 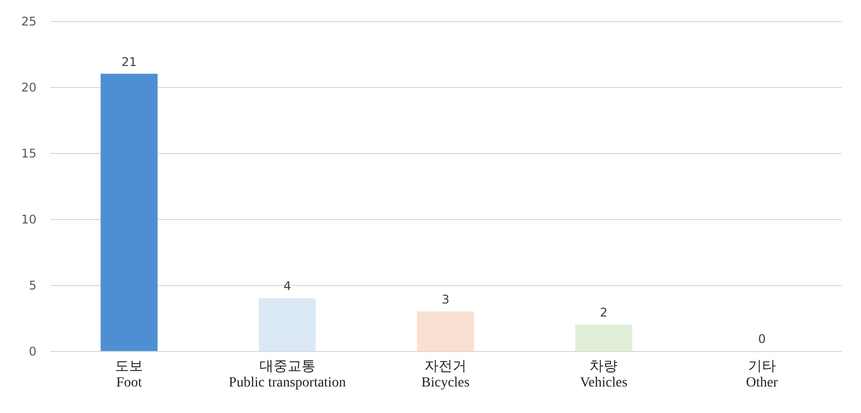 What do you see at coordinates (129, 61) in the screenshot?
I see `data-label: 21` at bounding box center [129, 61].